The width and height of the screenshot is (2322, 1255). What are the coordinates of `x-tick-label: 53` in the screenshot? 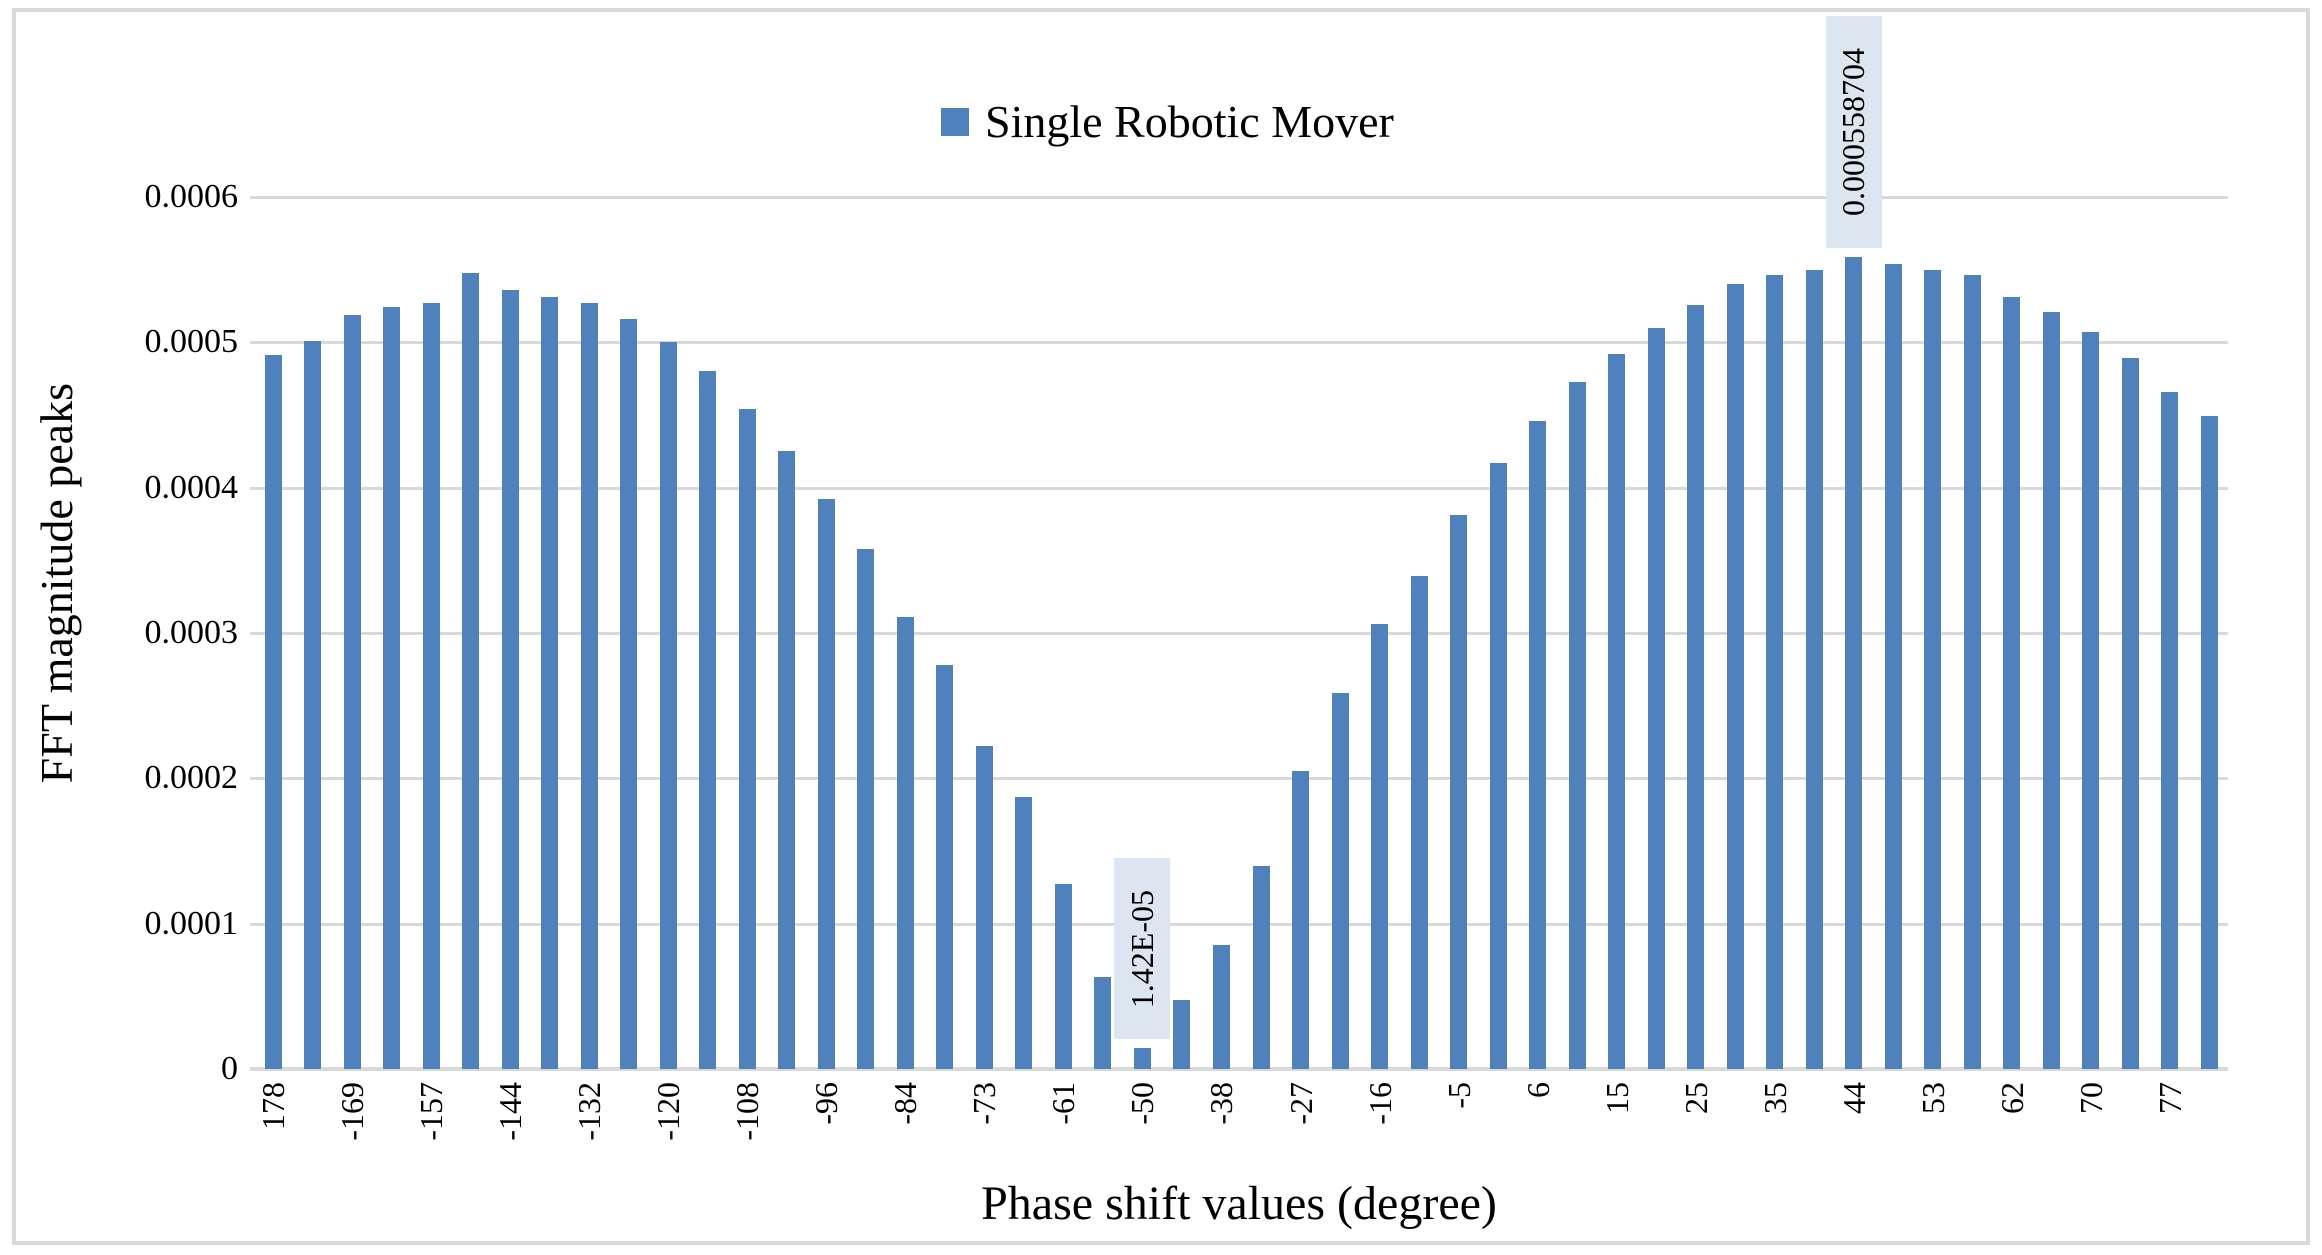 It's located at (1932, 1098).